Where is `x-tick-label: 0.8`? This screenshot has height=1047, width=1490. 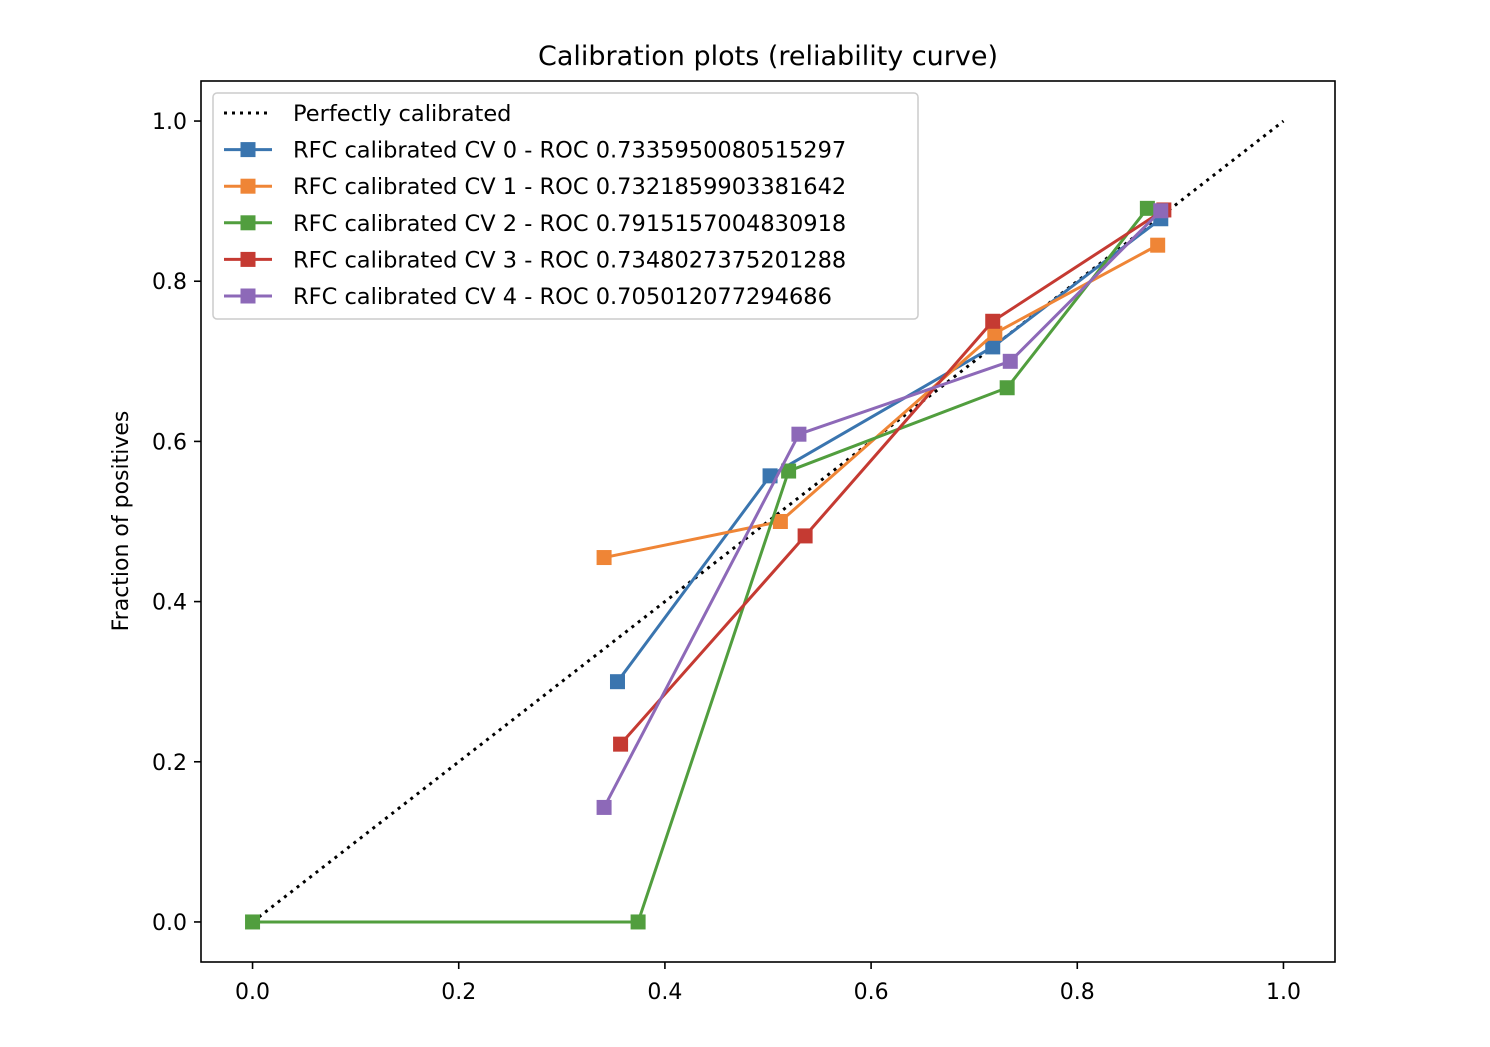 x-tick-label: 0.8 is located at coordinates (1077, 992).